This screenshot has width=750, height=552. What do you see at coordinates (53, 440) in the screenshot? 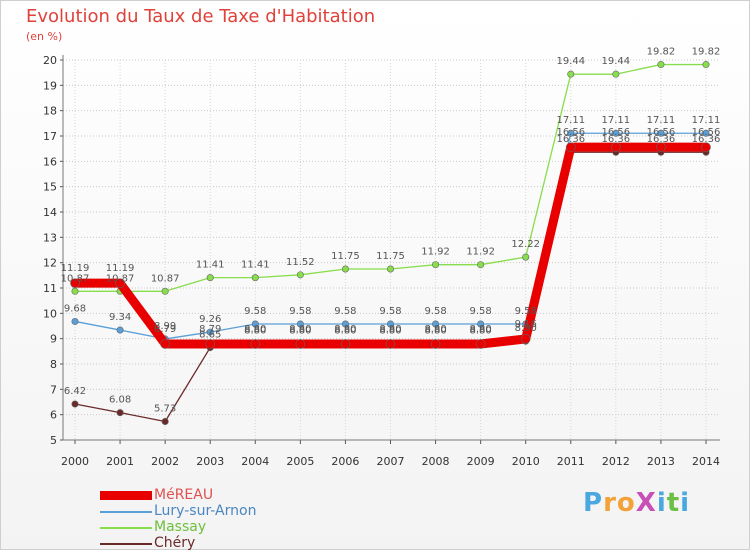
I see `y-tick-label: 5` at bounding box center [53, 440].